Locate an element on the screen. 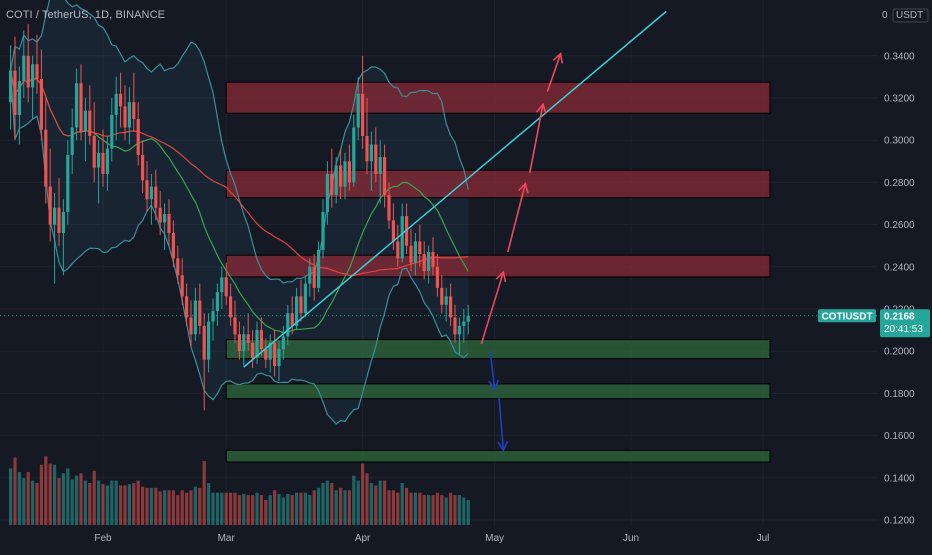 The image size is (932, 555). price-tick-label: 0.1800 is located at coordinates (899, 394).